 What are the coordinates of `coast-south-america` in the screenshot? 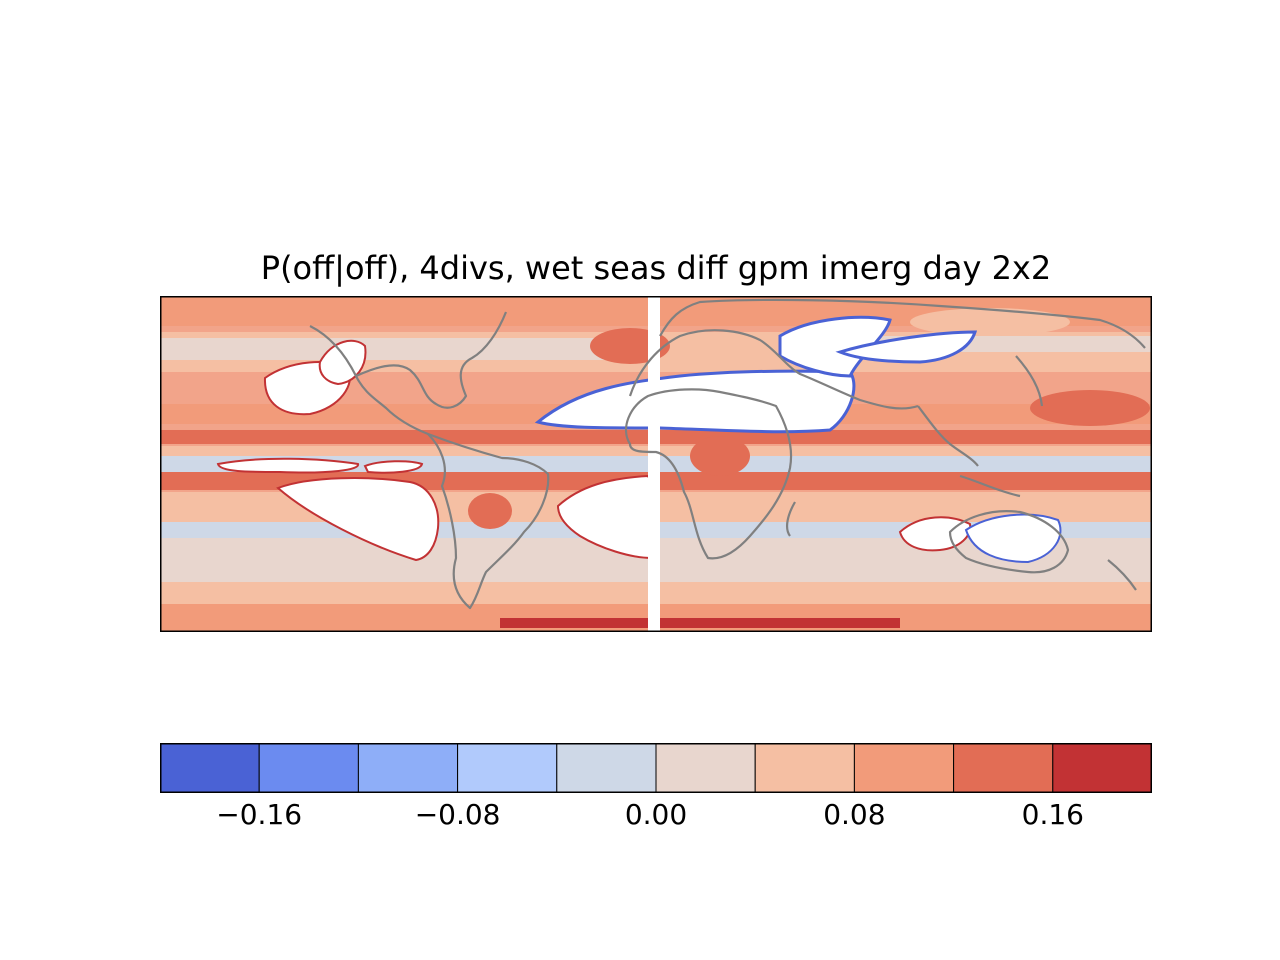 It's located at (488, 521).